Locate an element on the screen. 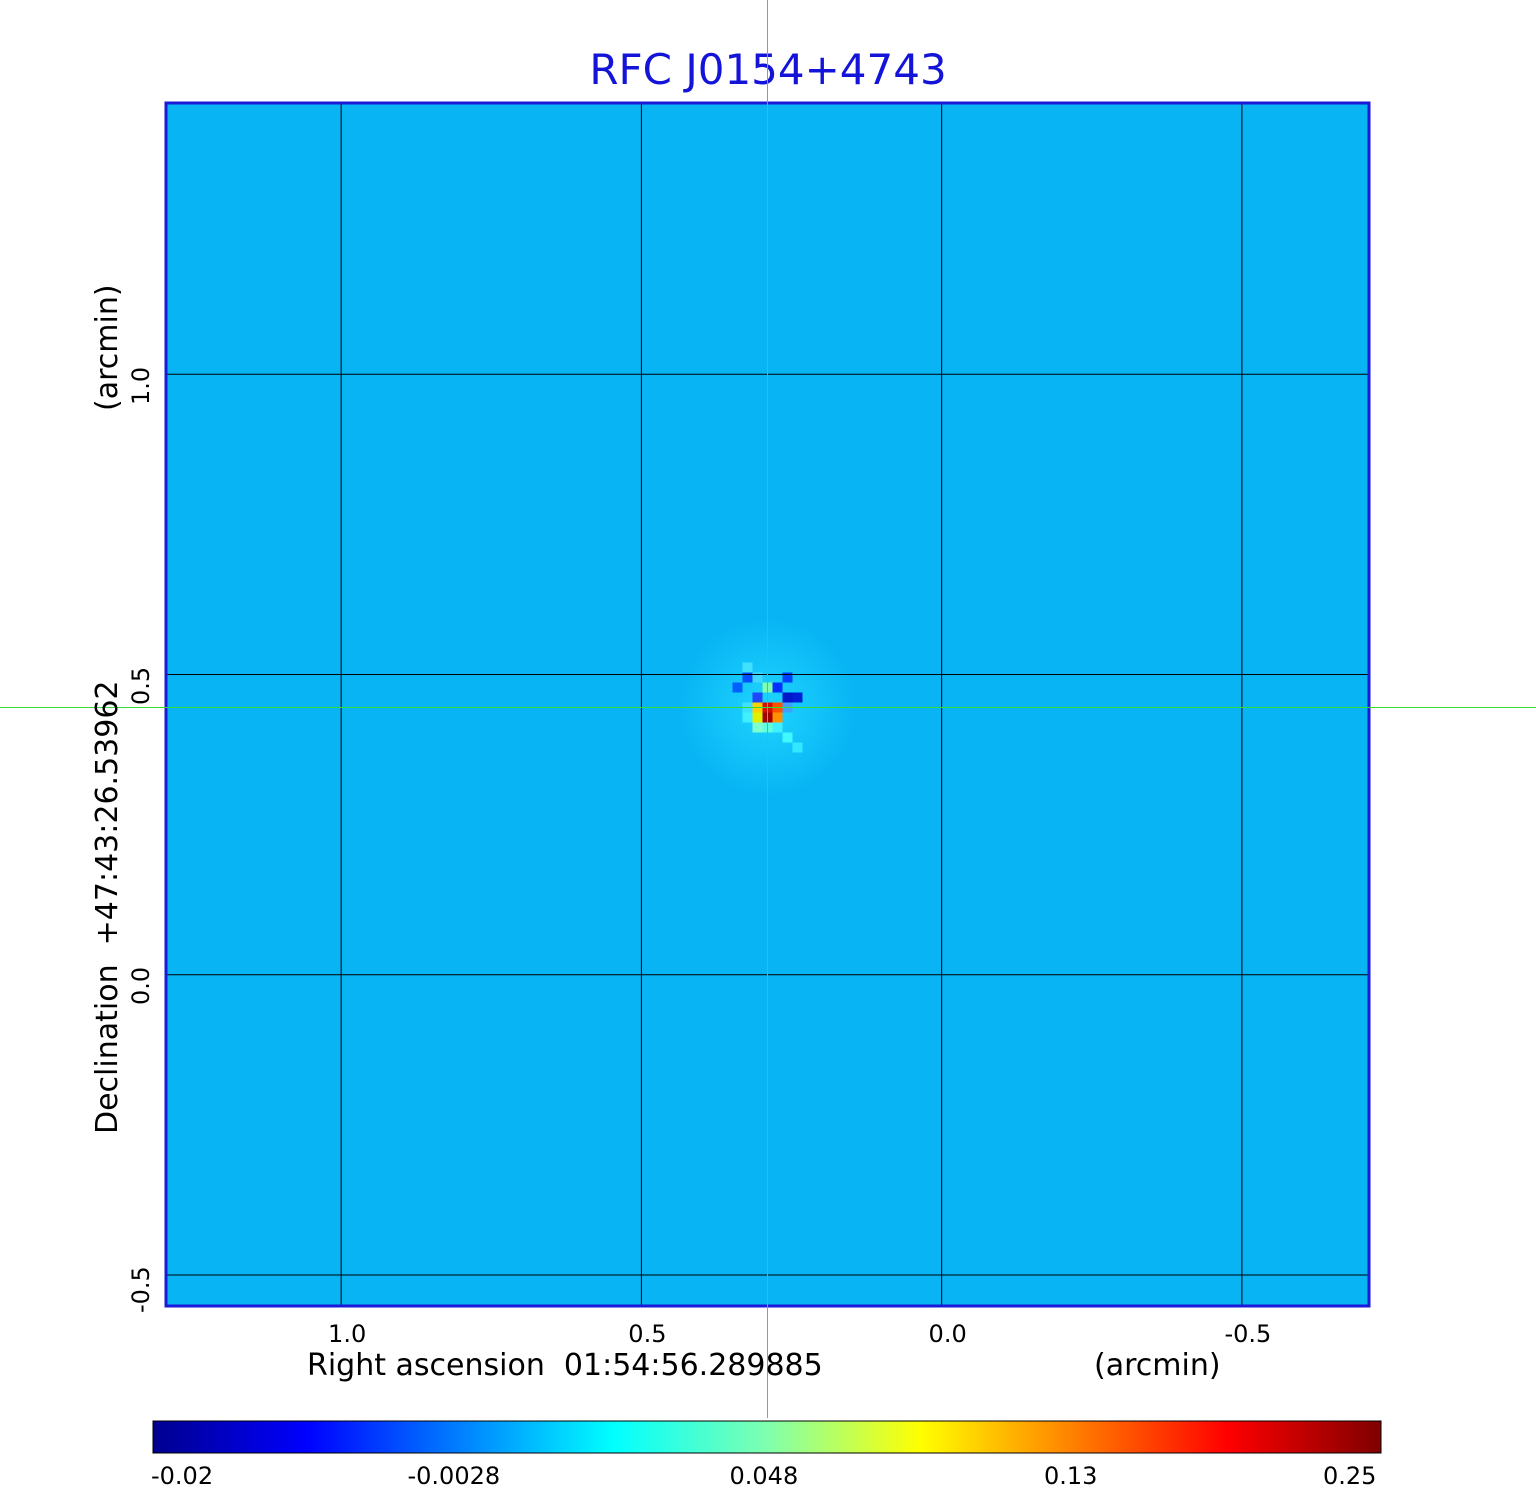  x-tick-label: 0.5 is located at coordinates (647, 1334).